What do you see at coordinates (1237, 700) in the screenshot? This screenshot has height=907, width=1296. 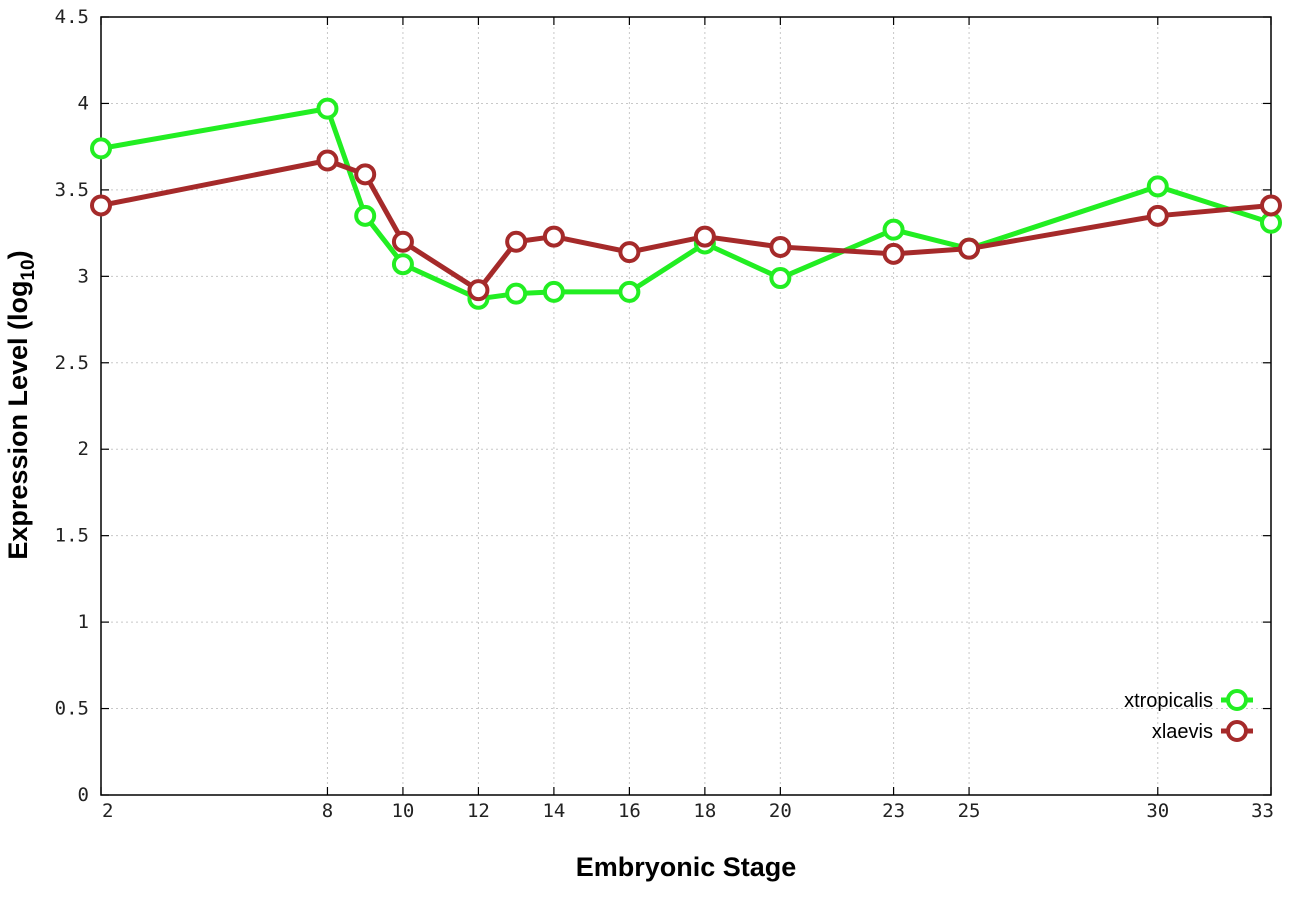 I see `legend-marker-xtropicalis` at bounding box center [1237, 700].